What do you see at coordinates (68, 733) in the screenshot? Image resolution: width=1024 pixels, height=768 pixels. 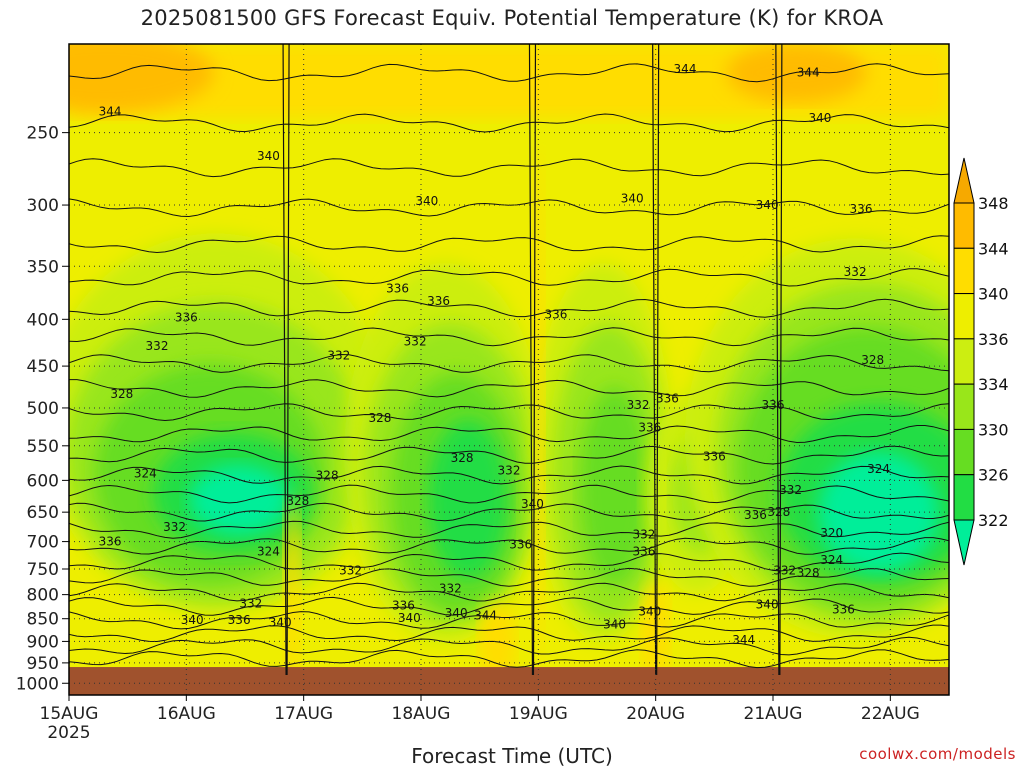 I see `x-tick-sublabel: 2025` at bounding box center [68, 733].